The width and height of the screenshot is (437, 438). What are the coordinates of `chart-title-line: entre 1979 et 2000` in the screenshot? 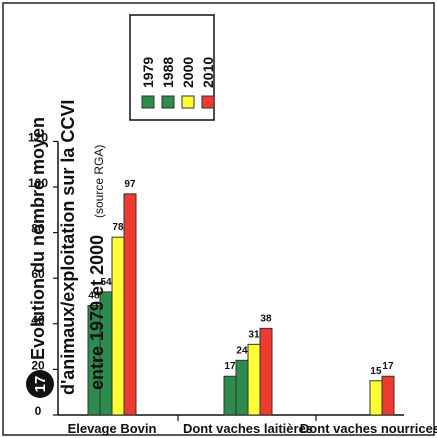 It's located at (97, 312).